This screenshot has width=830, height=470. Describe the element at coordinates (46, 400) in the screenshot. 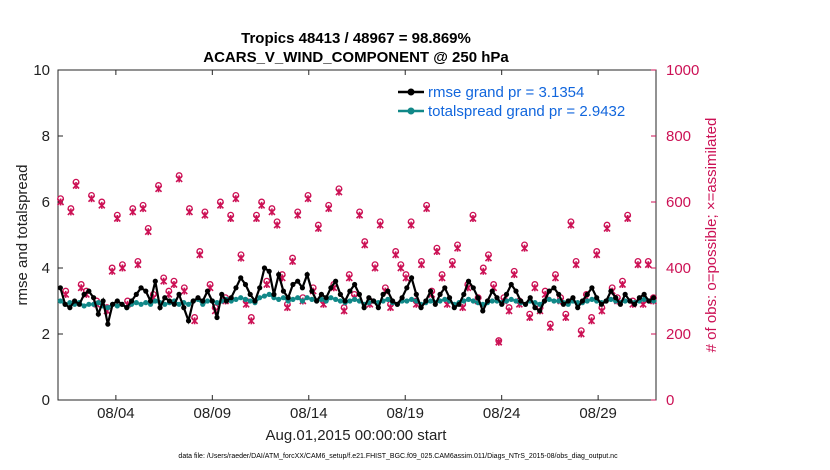

I see `y-tick-label-left: 0` at that location.